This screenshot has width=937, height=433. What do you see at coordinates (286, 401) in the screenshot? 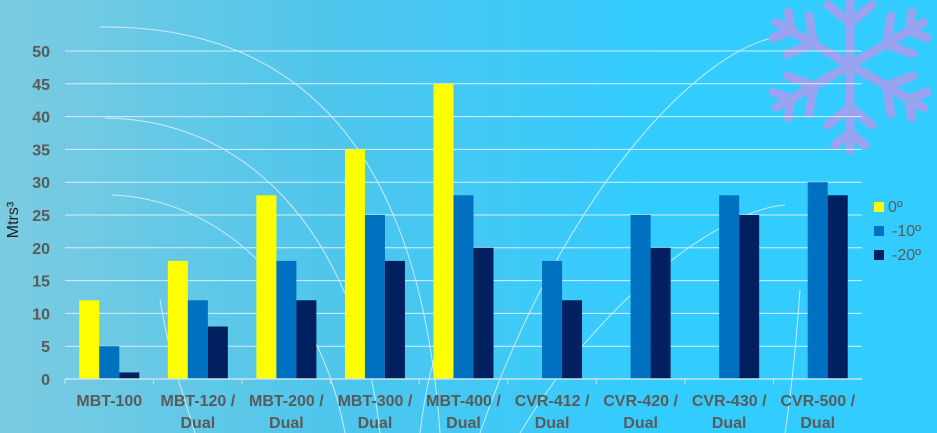
I see `x-tick-label: MBT-200 /` at bounding box center [286, 401].